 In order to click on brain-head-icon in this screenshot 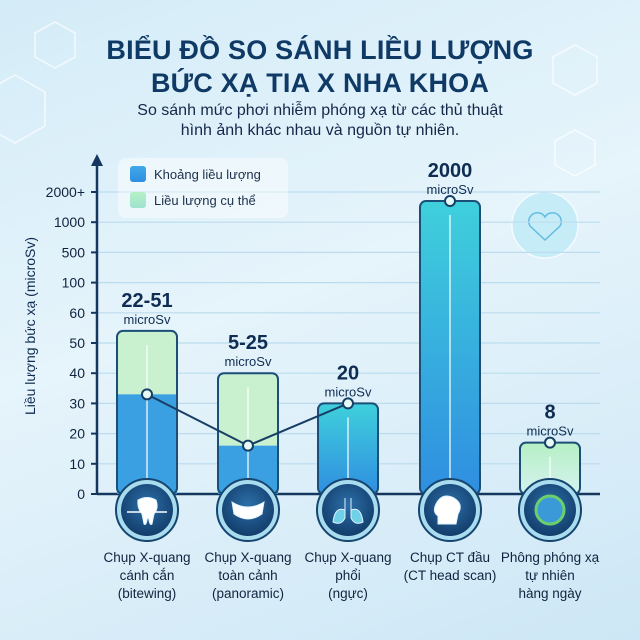, I will do `click(447, 510)`.